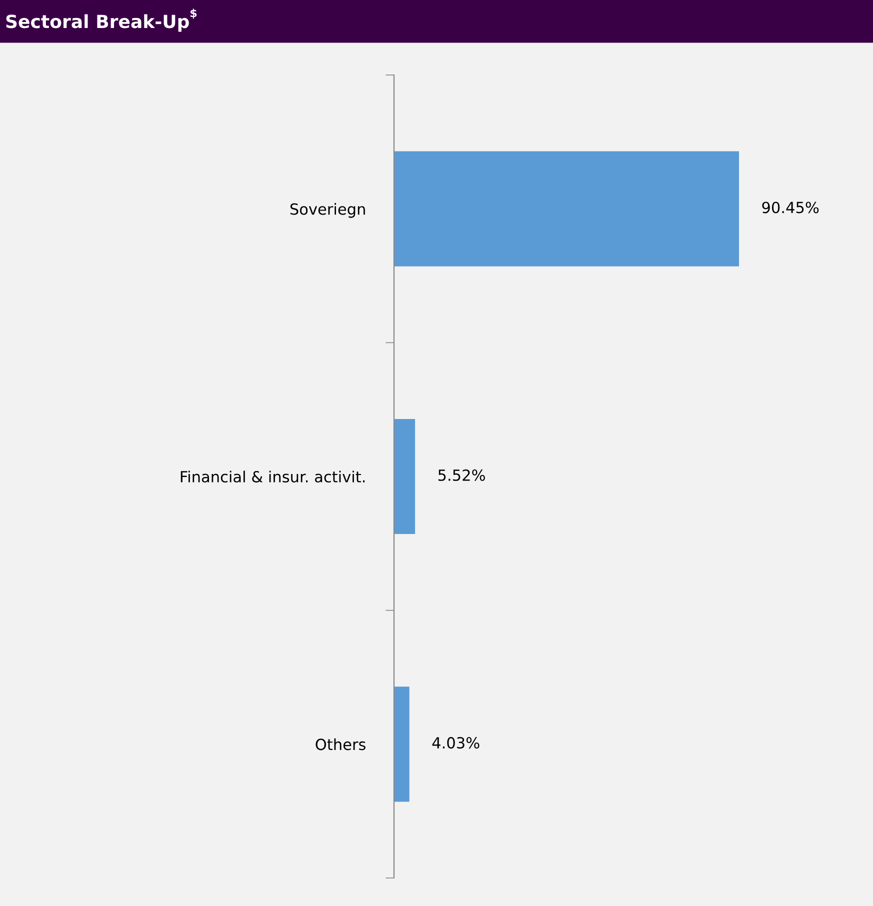 The height and width of the screenshot is (906, 873). Describe the element at coordinates (341, 744) in the screenshot. I see `y-tick-label: Others` at that location.